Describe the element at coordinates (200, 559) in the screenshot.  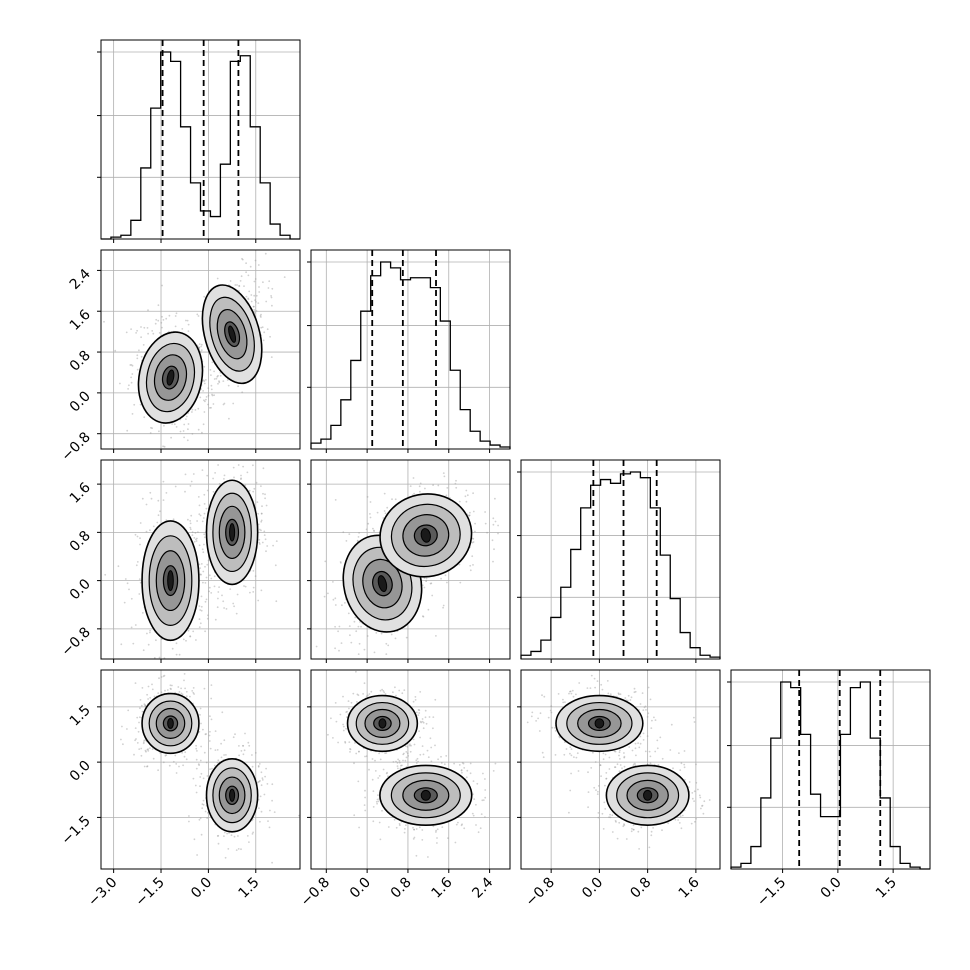
I see `panel-frame` at that location.